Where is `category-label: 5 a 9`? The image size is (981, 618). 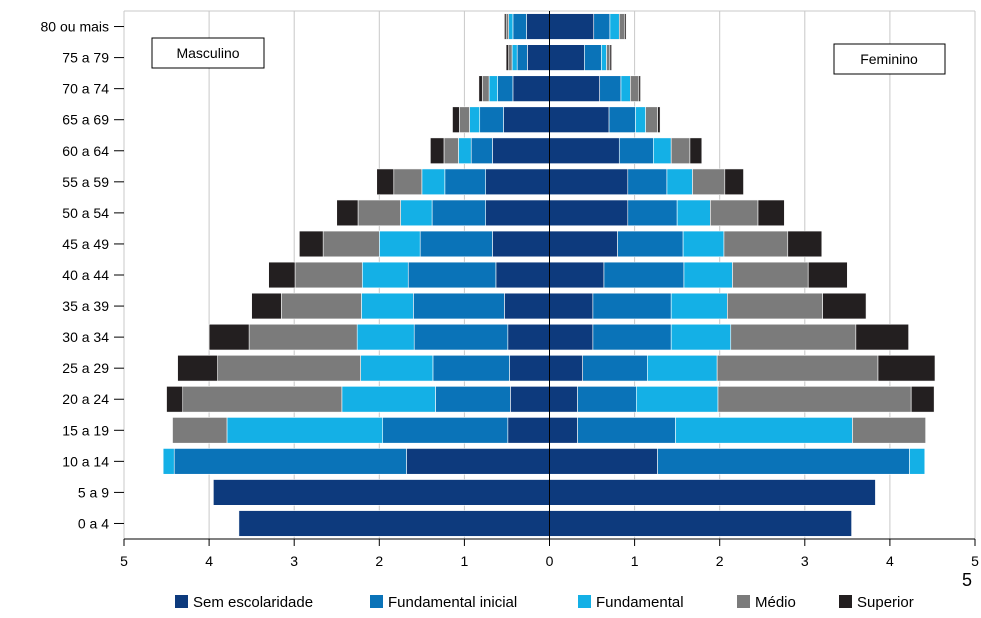 category-label: 5 a 9 is located at coordinates (93, 492).